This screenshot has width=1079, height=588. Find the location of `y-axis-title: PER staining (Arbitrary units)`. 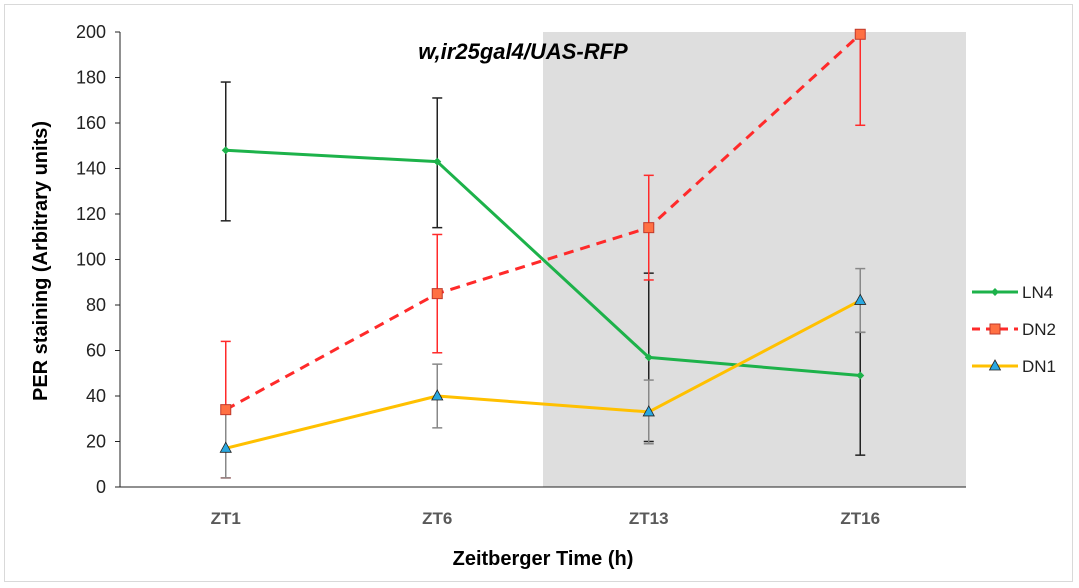

y-axis-title: PER staining (Arbitrary units) is located at coordinates (41, 261).